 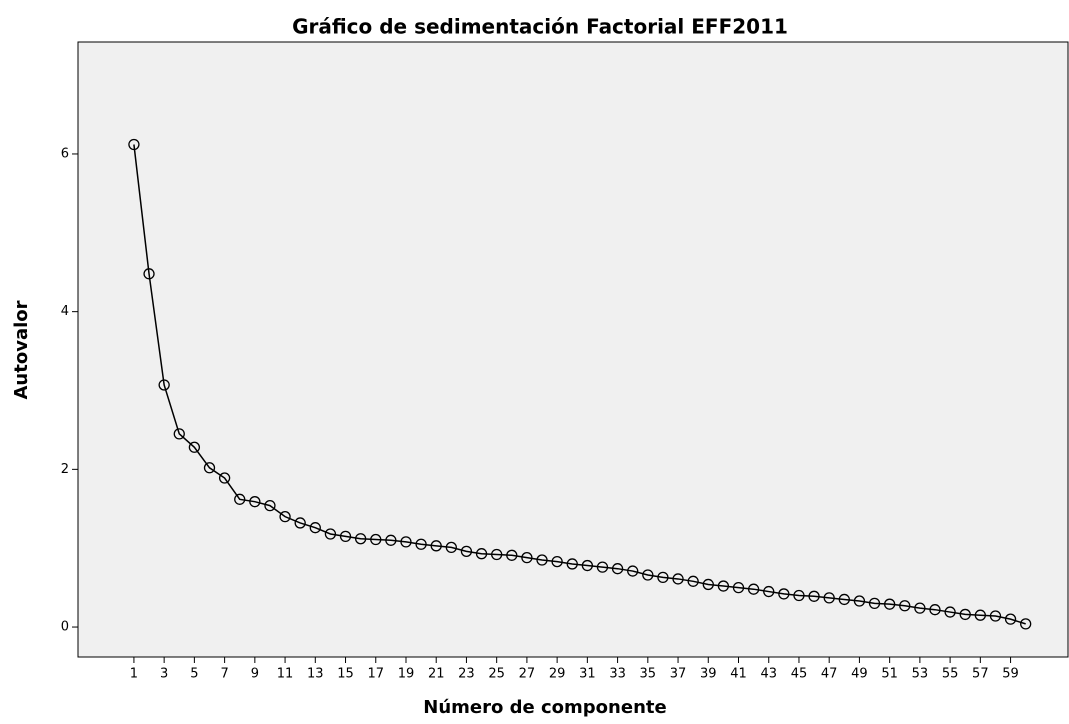 What do you see at coordinates (375, 674) in the screenshot?
I see `x-tick-label: 17` at bounding box center [375, 674].